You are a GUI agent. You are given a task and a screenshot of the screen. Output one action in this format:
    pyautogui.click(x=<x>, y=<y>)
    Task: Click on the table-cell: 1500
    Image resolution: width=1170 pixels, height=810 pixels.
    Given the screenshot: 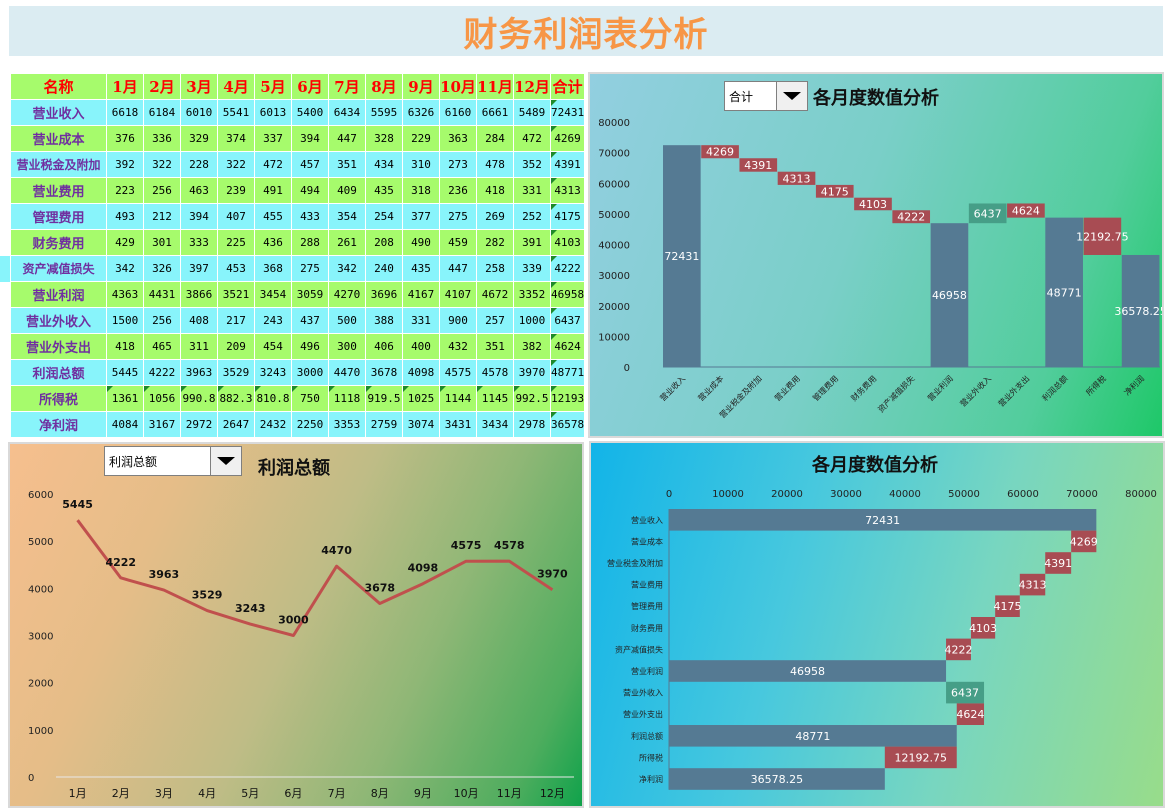 What is the action you would take?
    pyautogui.click(x=125, y=320)
    